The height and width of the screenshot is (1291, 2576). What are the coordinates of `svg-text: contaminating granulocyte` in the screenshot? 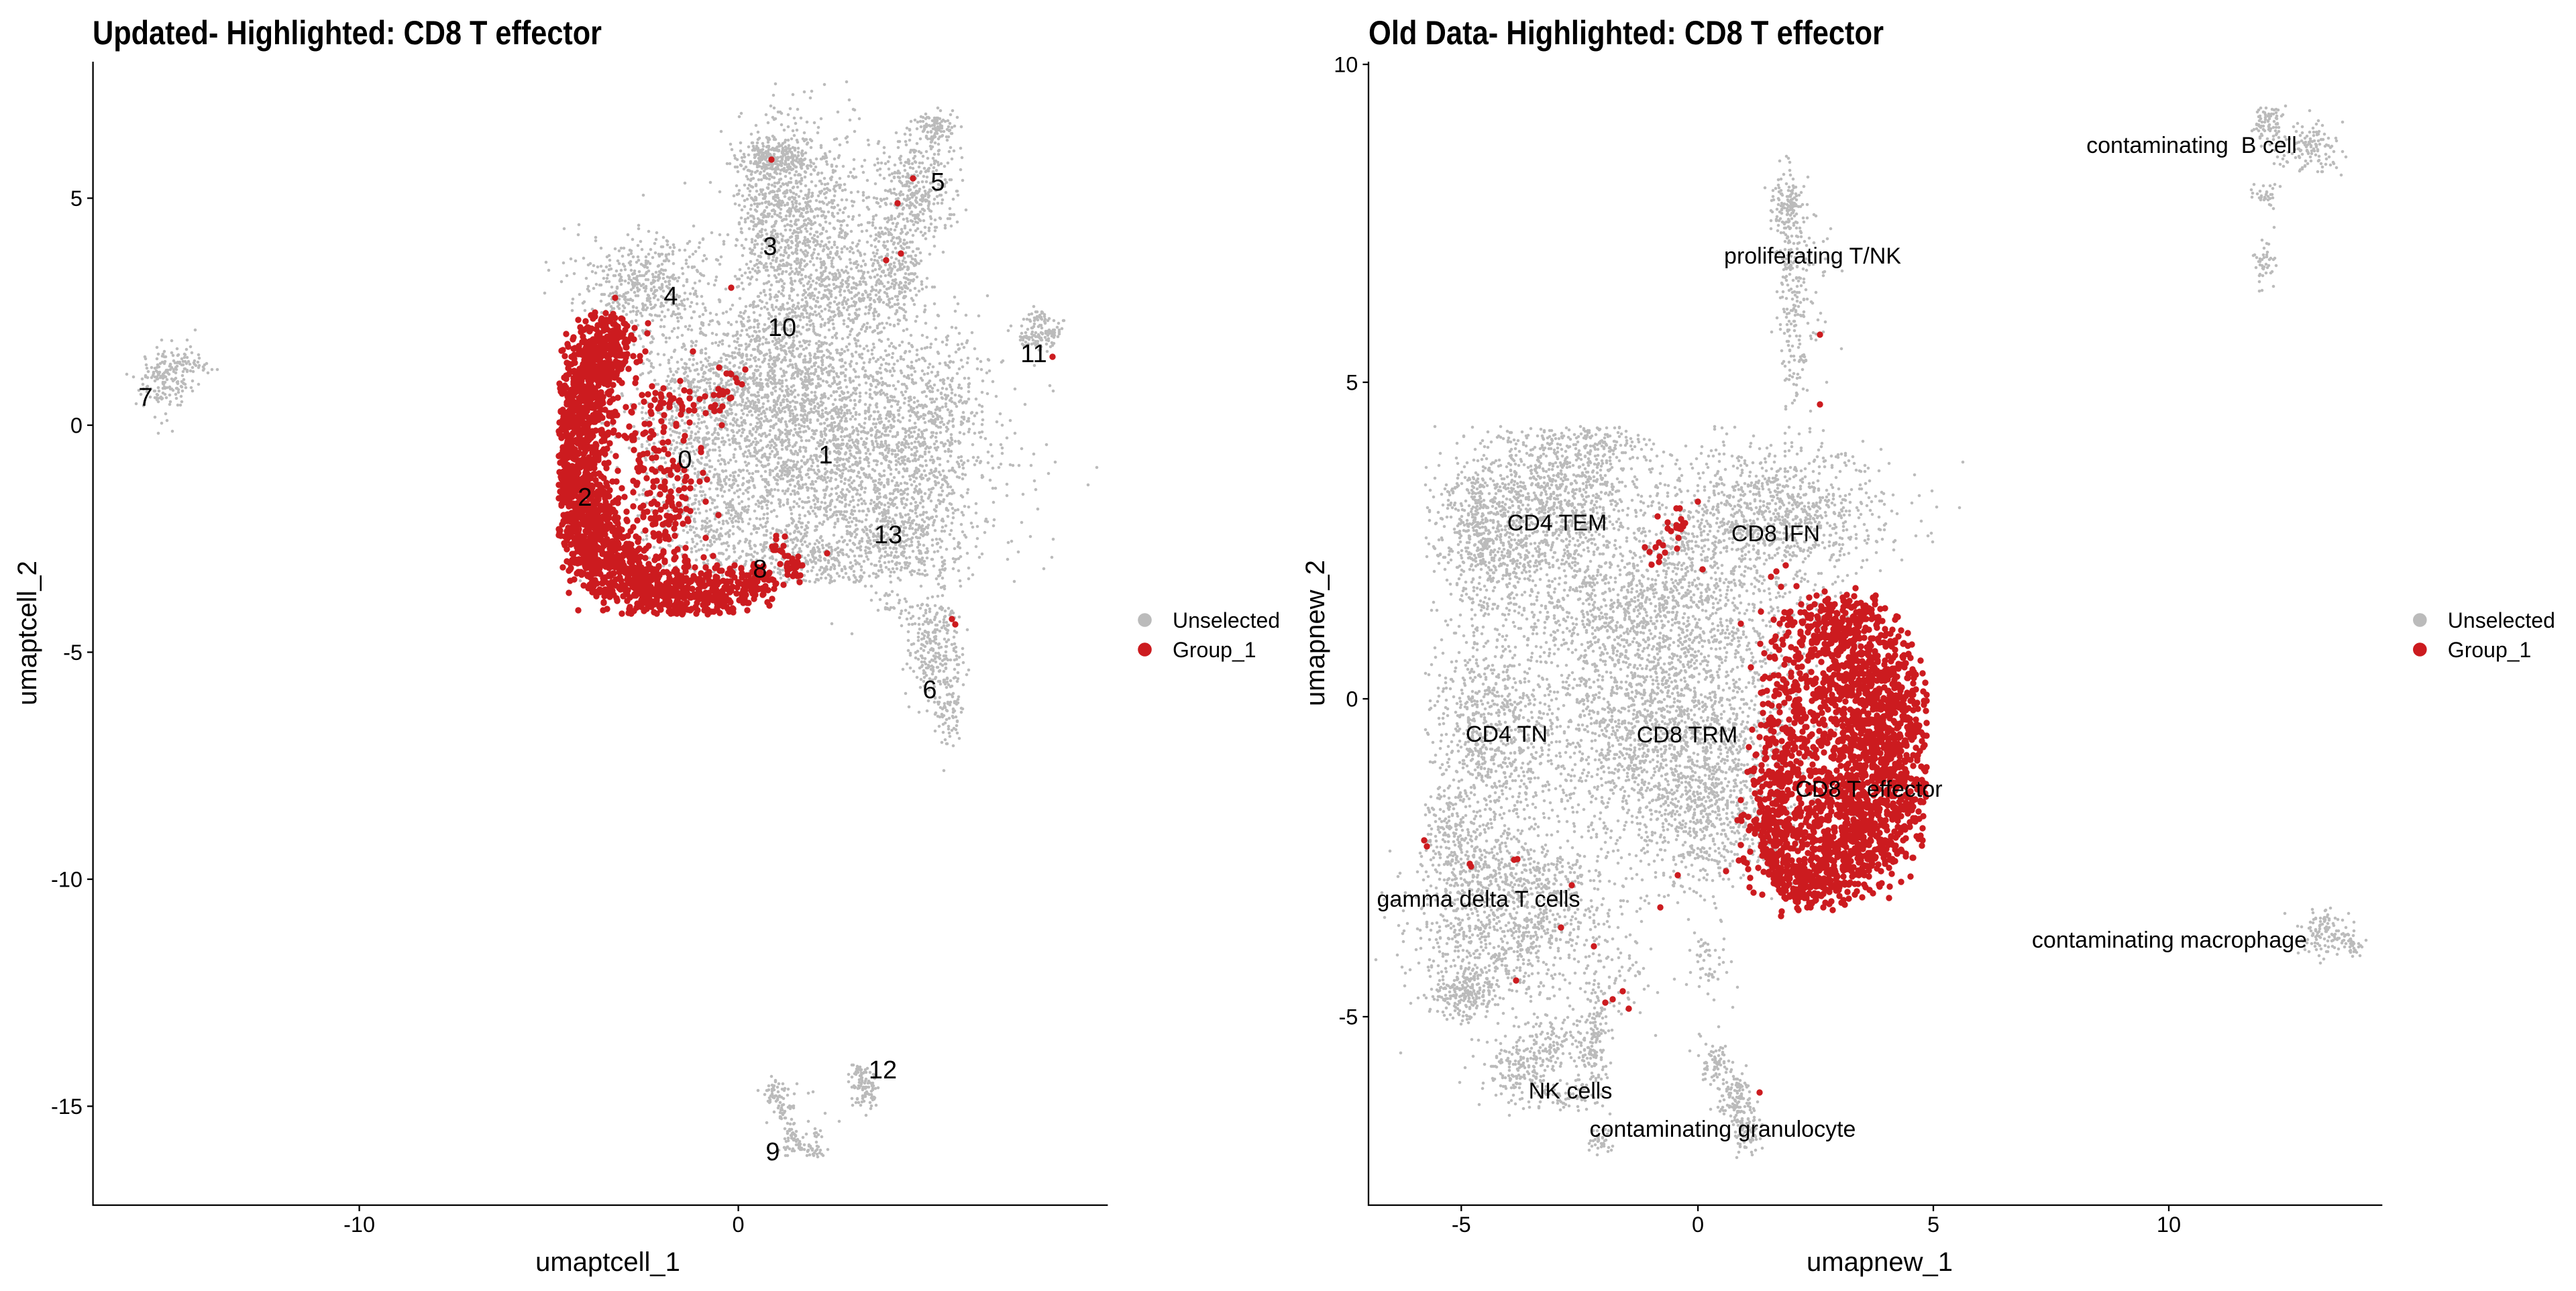 It's located at (1723, 1129).